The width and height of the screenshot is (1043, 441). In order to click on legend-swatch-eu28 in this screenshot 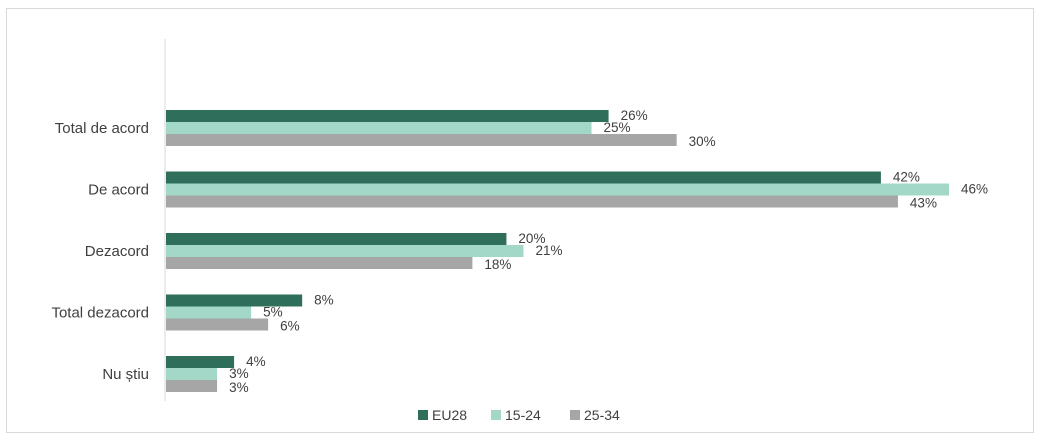, I will do `click(423, 415)`.